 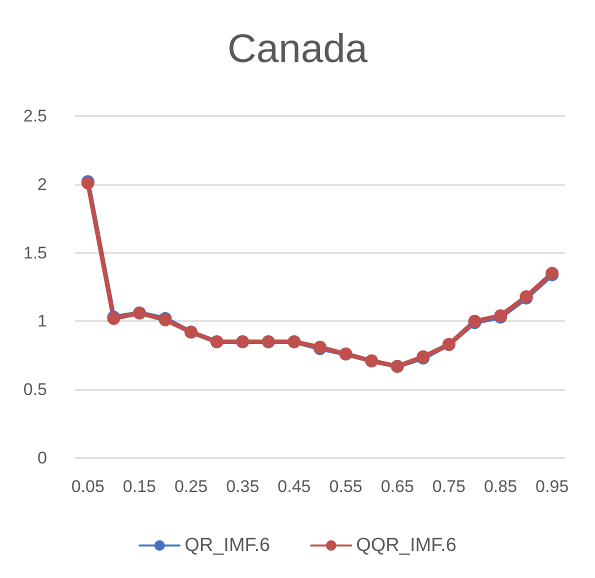 What do you see at coordinates (35, 390) in the screenshot?
I see `y-tick-label: 0.5` at bounding box center [35, 390].